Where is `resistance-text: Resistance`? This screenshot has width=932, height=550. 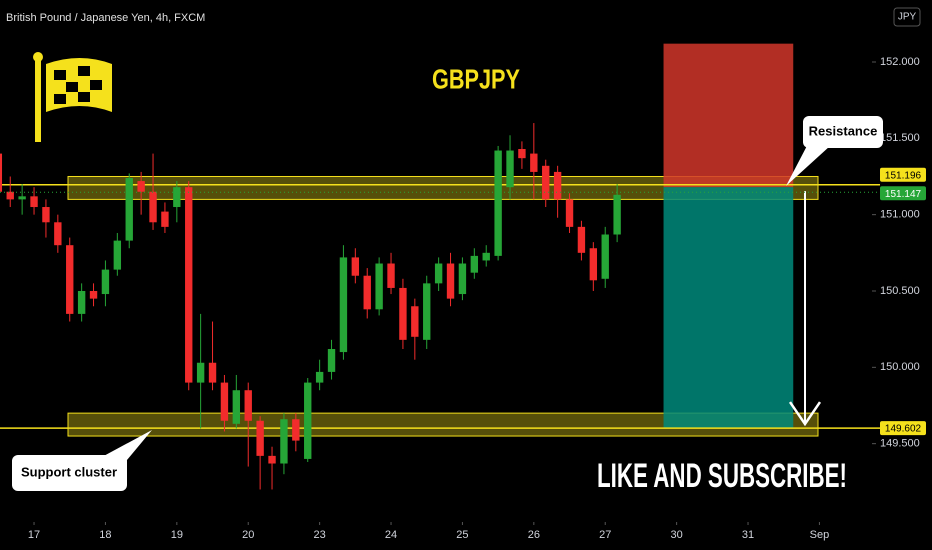
resistance-text: Resistance is located at coordinates (843, 130).